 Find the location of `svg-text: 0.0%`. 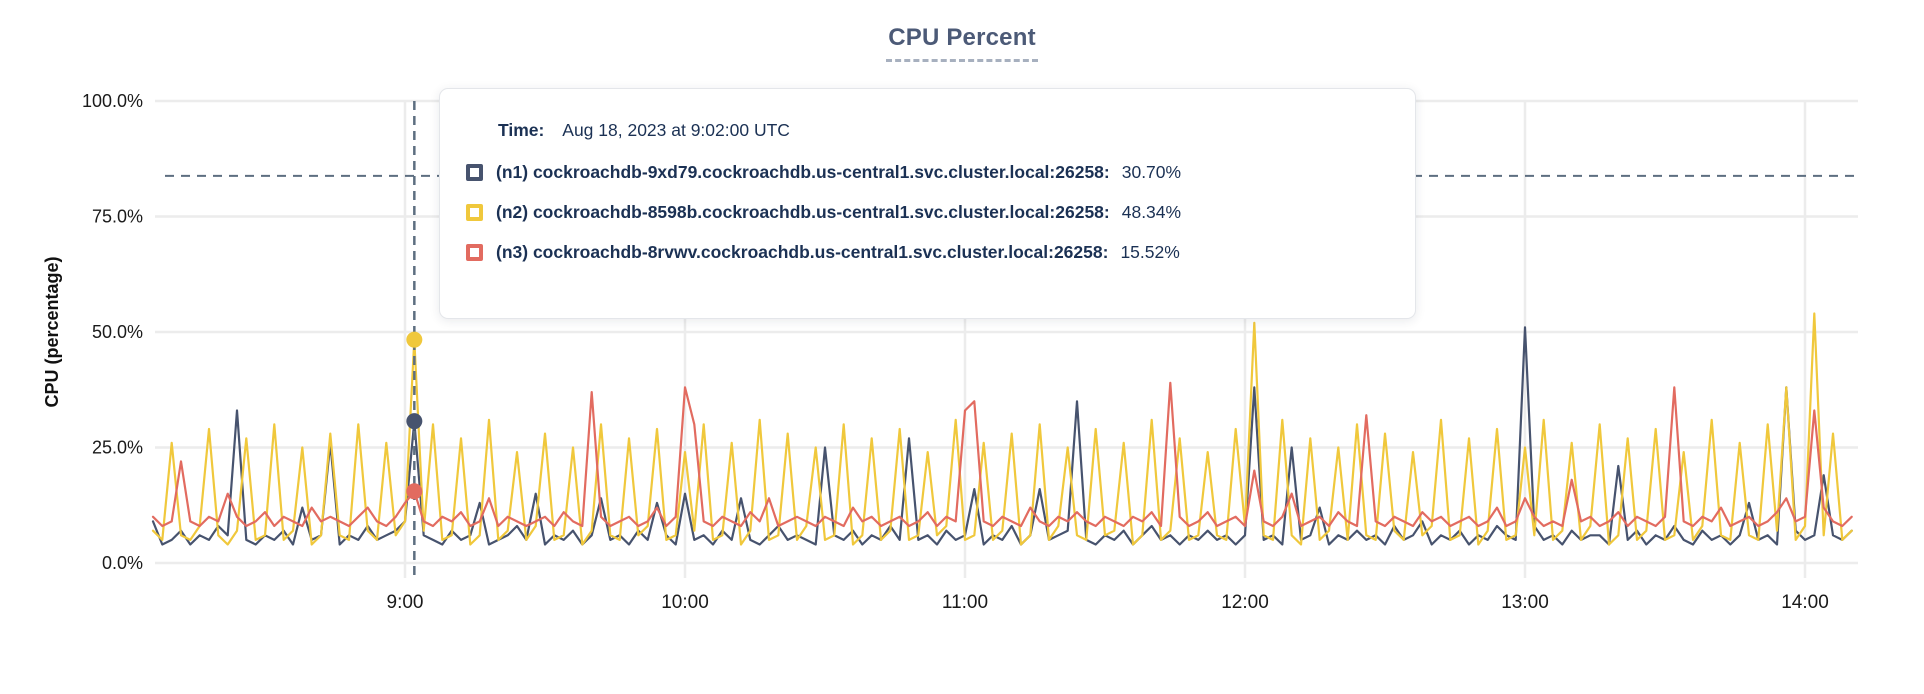

svg-text: 0.0% is located at coordinates (122, 563).